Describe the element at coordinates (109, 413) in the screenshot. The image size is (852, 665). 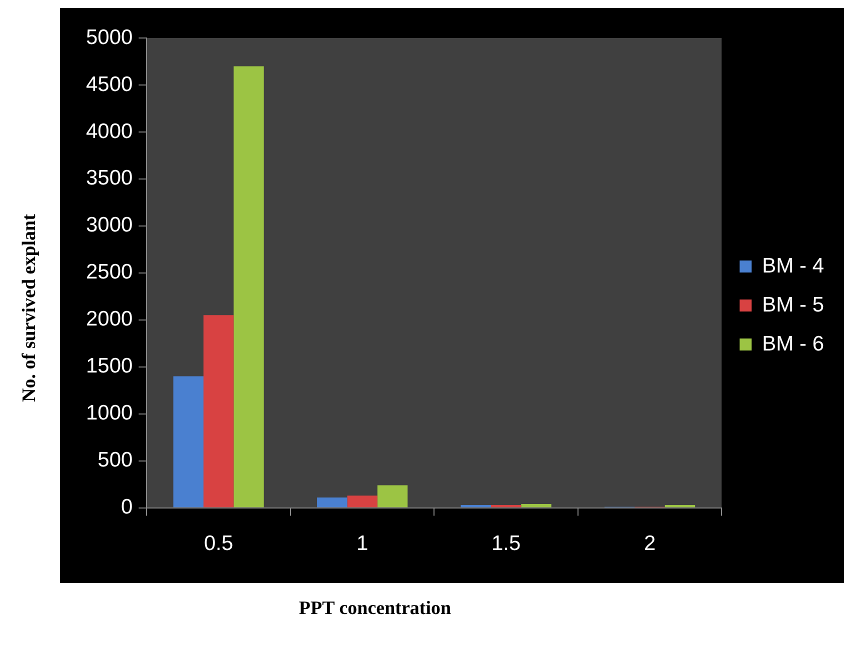
I see `y-tick-label: 1000` at that location.